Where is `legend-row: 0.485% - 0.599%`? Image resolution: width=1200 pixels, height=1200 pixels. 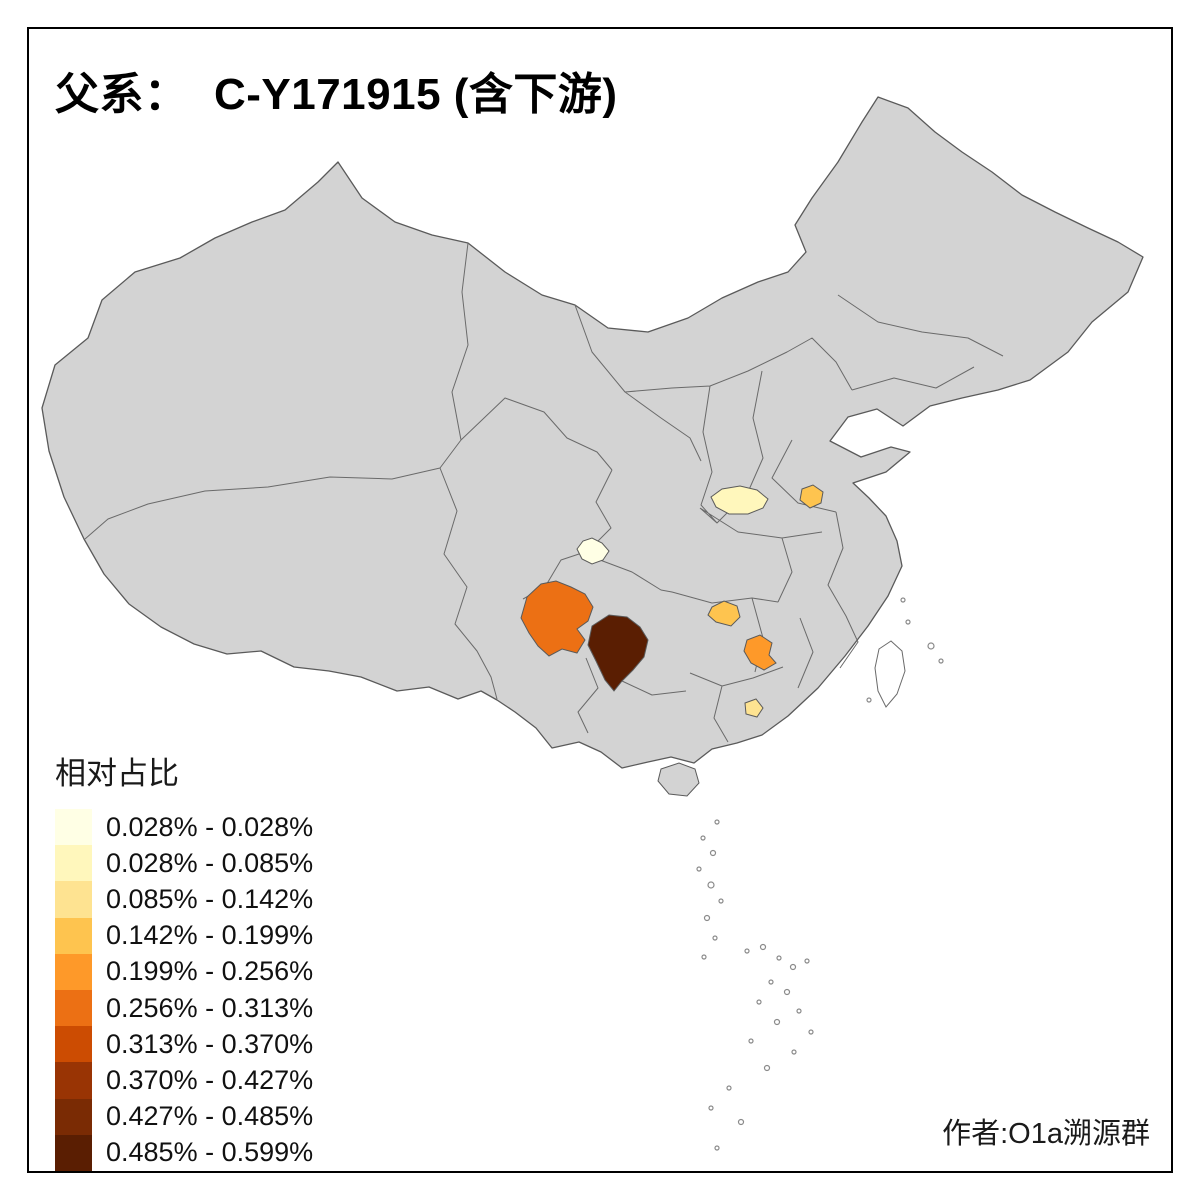
legend-row: 0.485% - 0.599% is located at coordinates (184, 1152).